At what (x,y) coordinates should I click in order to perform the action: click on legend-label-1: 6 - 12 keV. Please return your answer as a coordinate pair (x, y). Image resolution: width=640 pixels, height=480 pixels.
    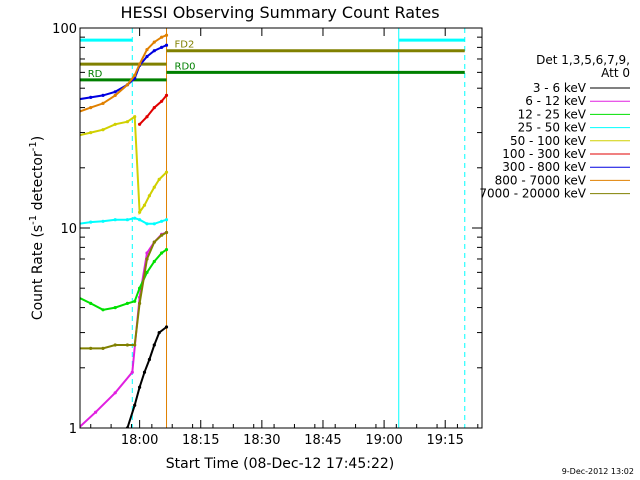
    Looking at the image, I should click on (556, 101).